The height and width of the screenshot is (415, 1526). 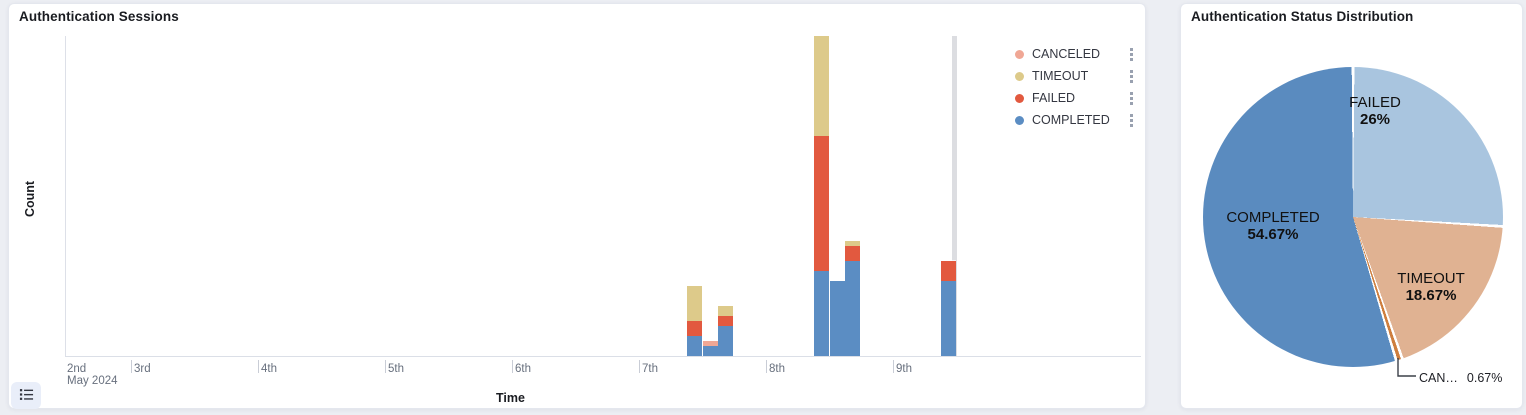 I want to click on bar-segment-canceled, so click(x=710, y=343).